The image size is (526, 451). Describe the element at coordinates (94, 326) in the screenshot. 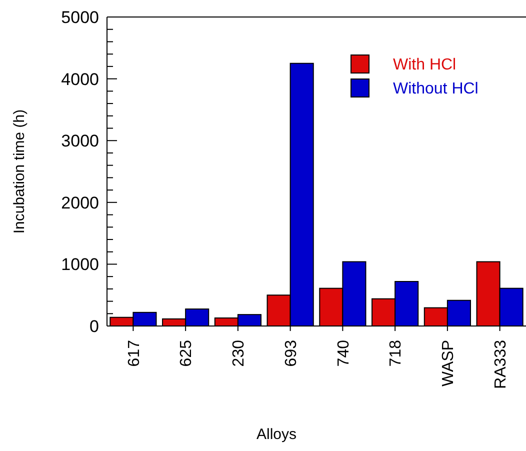

I see `y-tick-label: 0` at that location.